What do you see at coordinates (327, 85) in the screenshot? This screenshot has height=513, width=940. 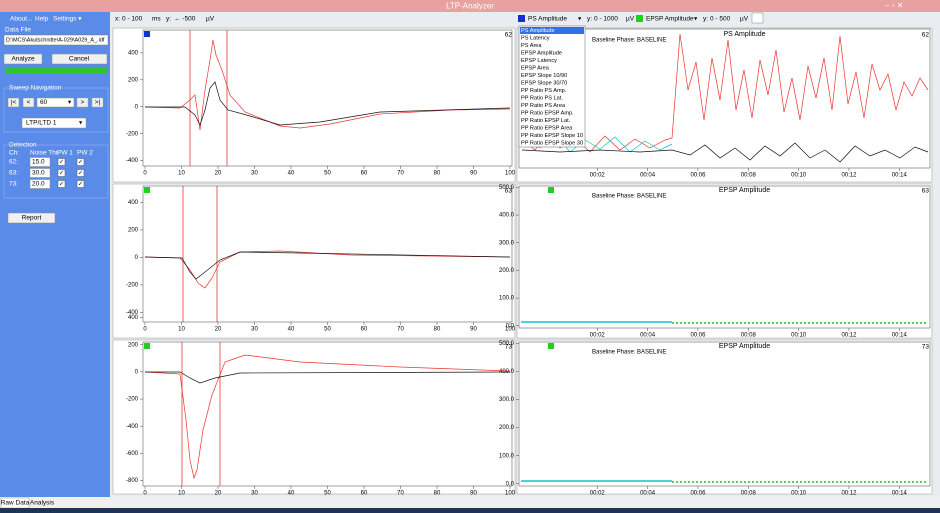 I see `trace` at bounding box center [327, 85].